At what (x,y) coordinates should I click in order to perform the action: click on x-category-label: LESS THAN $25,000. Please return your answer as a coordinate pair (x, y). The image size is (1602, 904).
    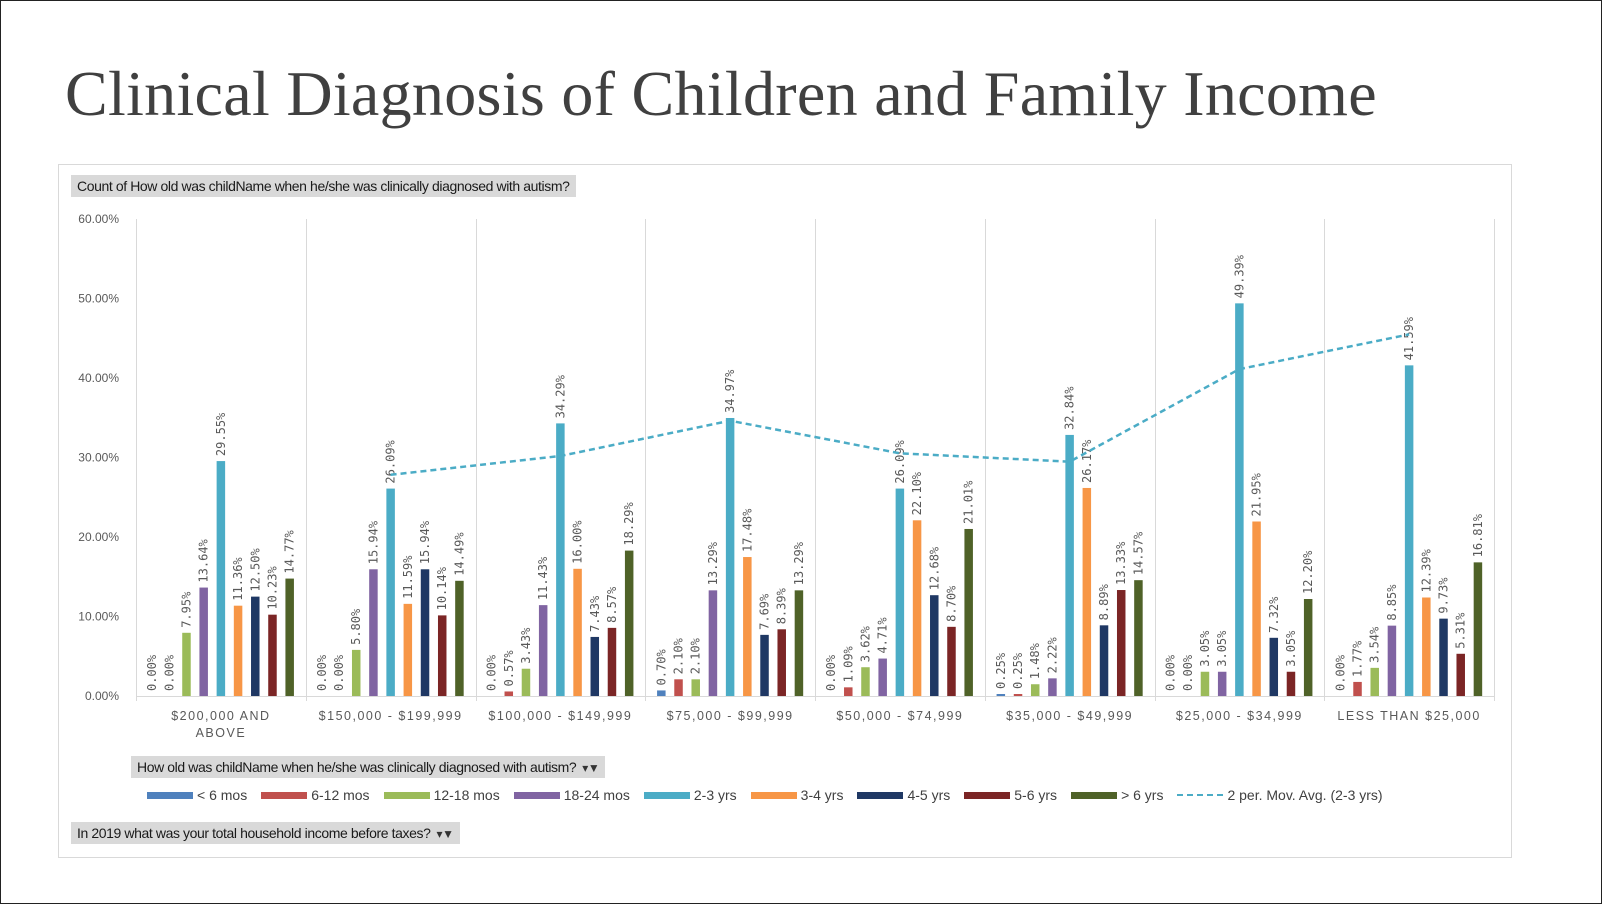
    Looking at the image, I should click on (1408, 716).